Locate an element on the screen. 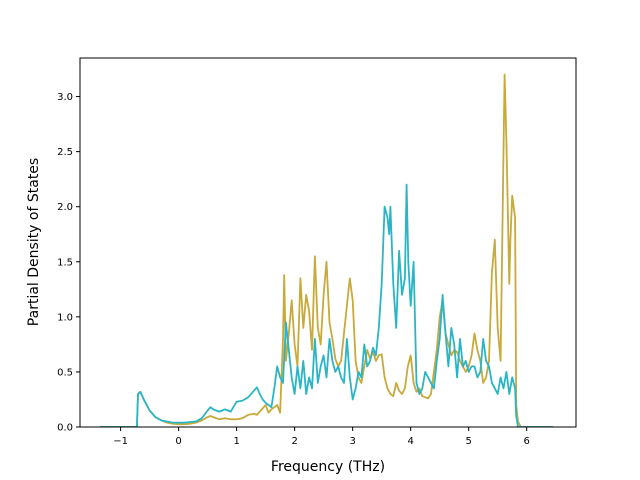 The image size is (640, 480). y-axis-label: Partial Density of States is located at coordinates (34, 242).